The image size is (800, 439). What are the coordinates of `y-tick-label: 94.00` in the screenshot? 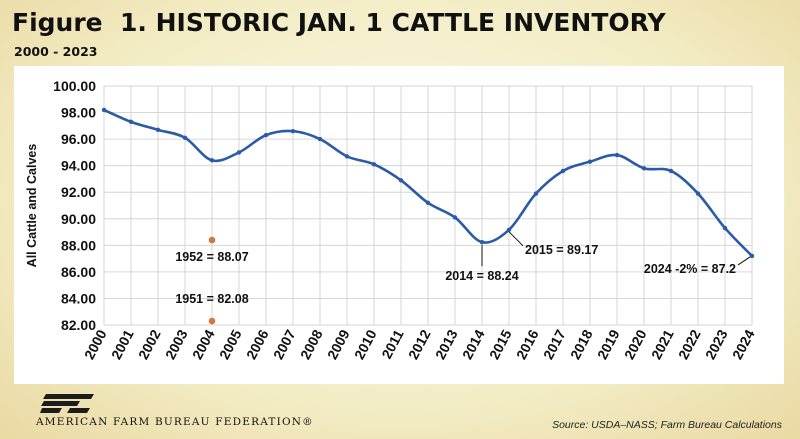 It's located at (78, 166).